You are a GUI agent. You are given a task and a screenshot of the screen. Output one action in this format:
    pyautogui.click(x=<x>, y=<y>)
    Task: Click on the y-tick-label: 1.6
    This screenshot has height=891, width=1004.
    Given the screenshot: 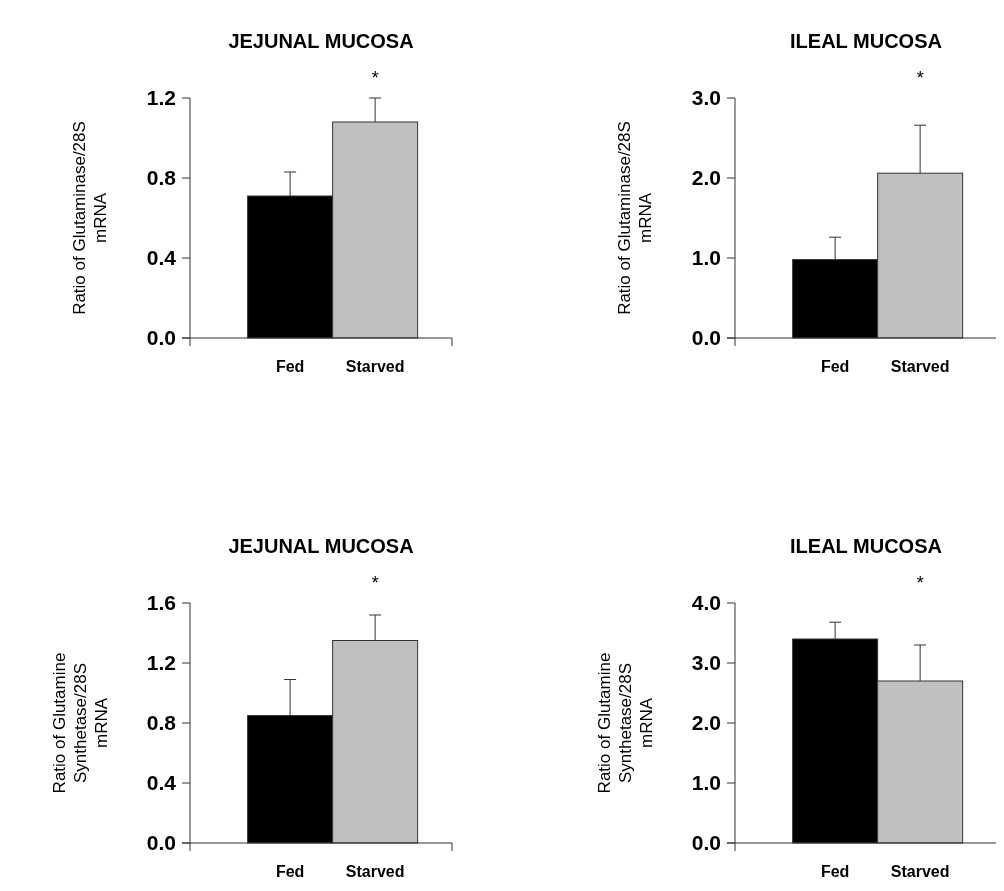 What is the action you would take?
    pyautogui.click(x=161, y=603)
    